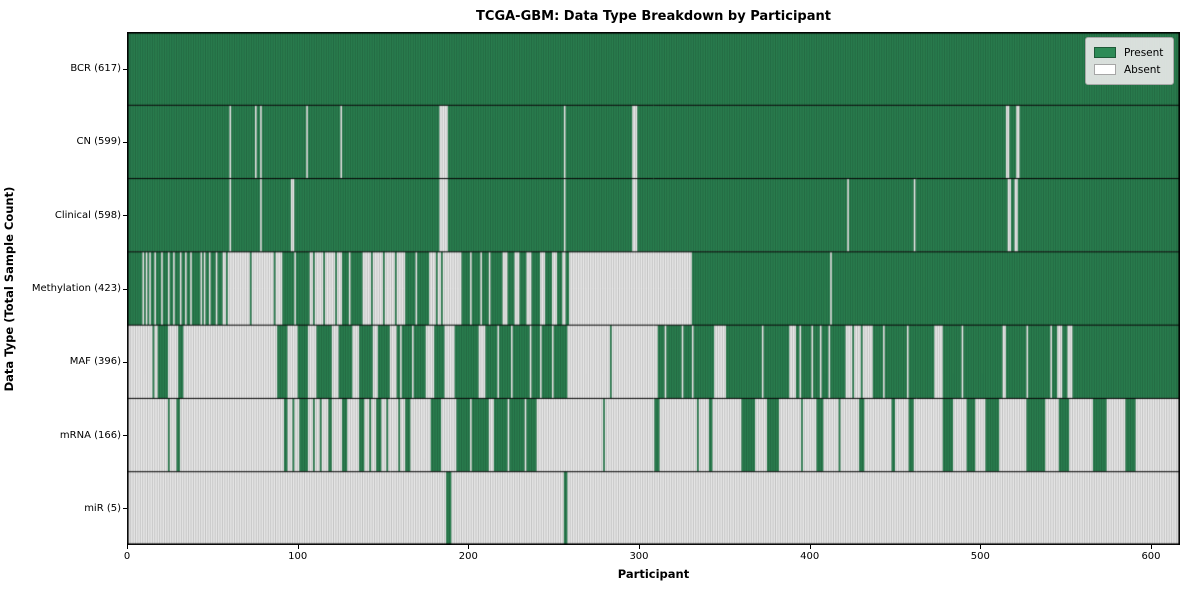  I want to click on x-tick-label-500: 500, so click(980, 556).